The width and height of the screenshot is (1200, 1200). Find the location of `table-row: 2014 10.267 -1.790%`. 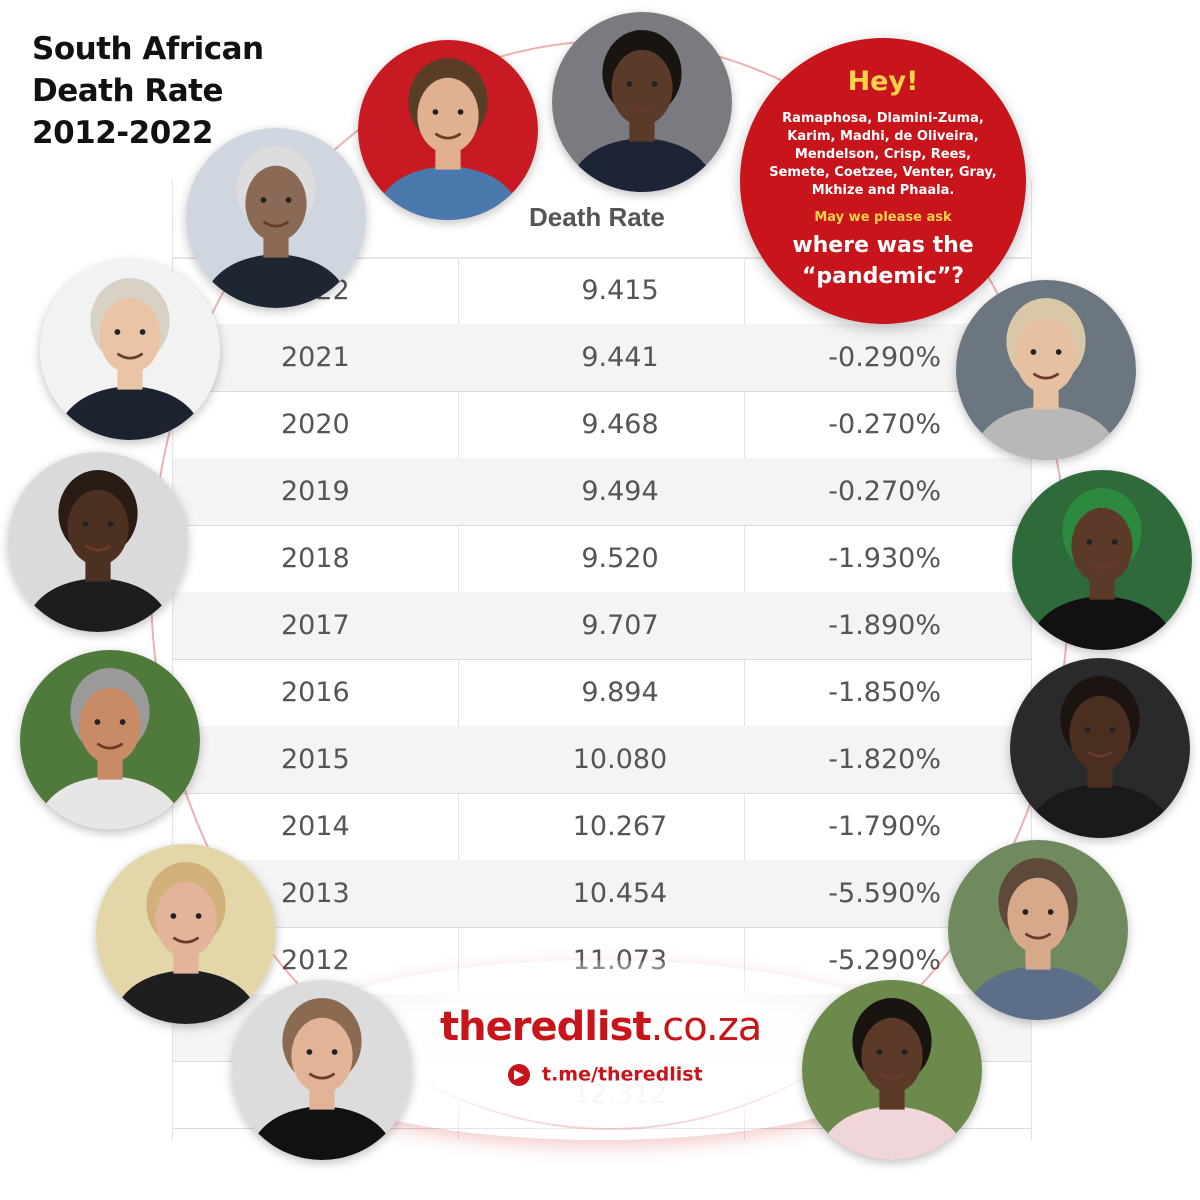

table-row: 2014 10.267 -1.790% is located at coordinates (602, 827).